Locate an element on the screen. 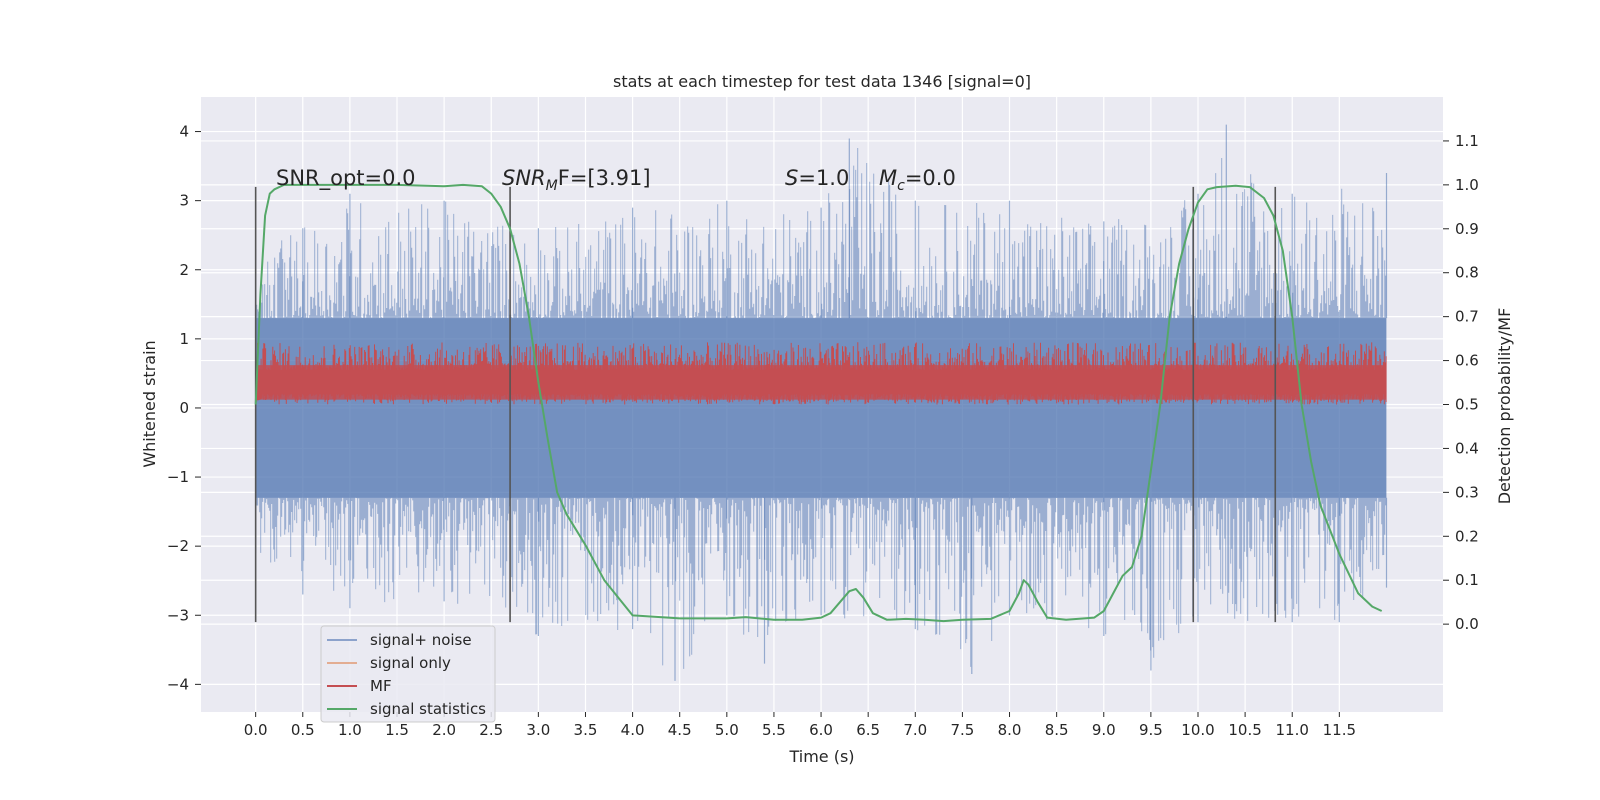 The width and height of the screenshot is (1600, 800). annotation-snr-opt: SNR_opt=0.0 is located at coordinates (346, 178).